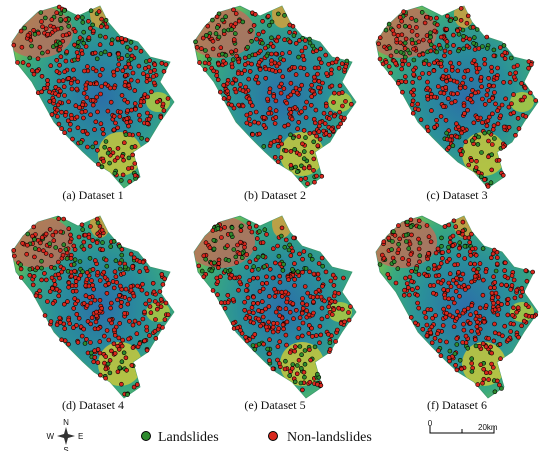  I want to click on mid-zone, so click(120, 154).